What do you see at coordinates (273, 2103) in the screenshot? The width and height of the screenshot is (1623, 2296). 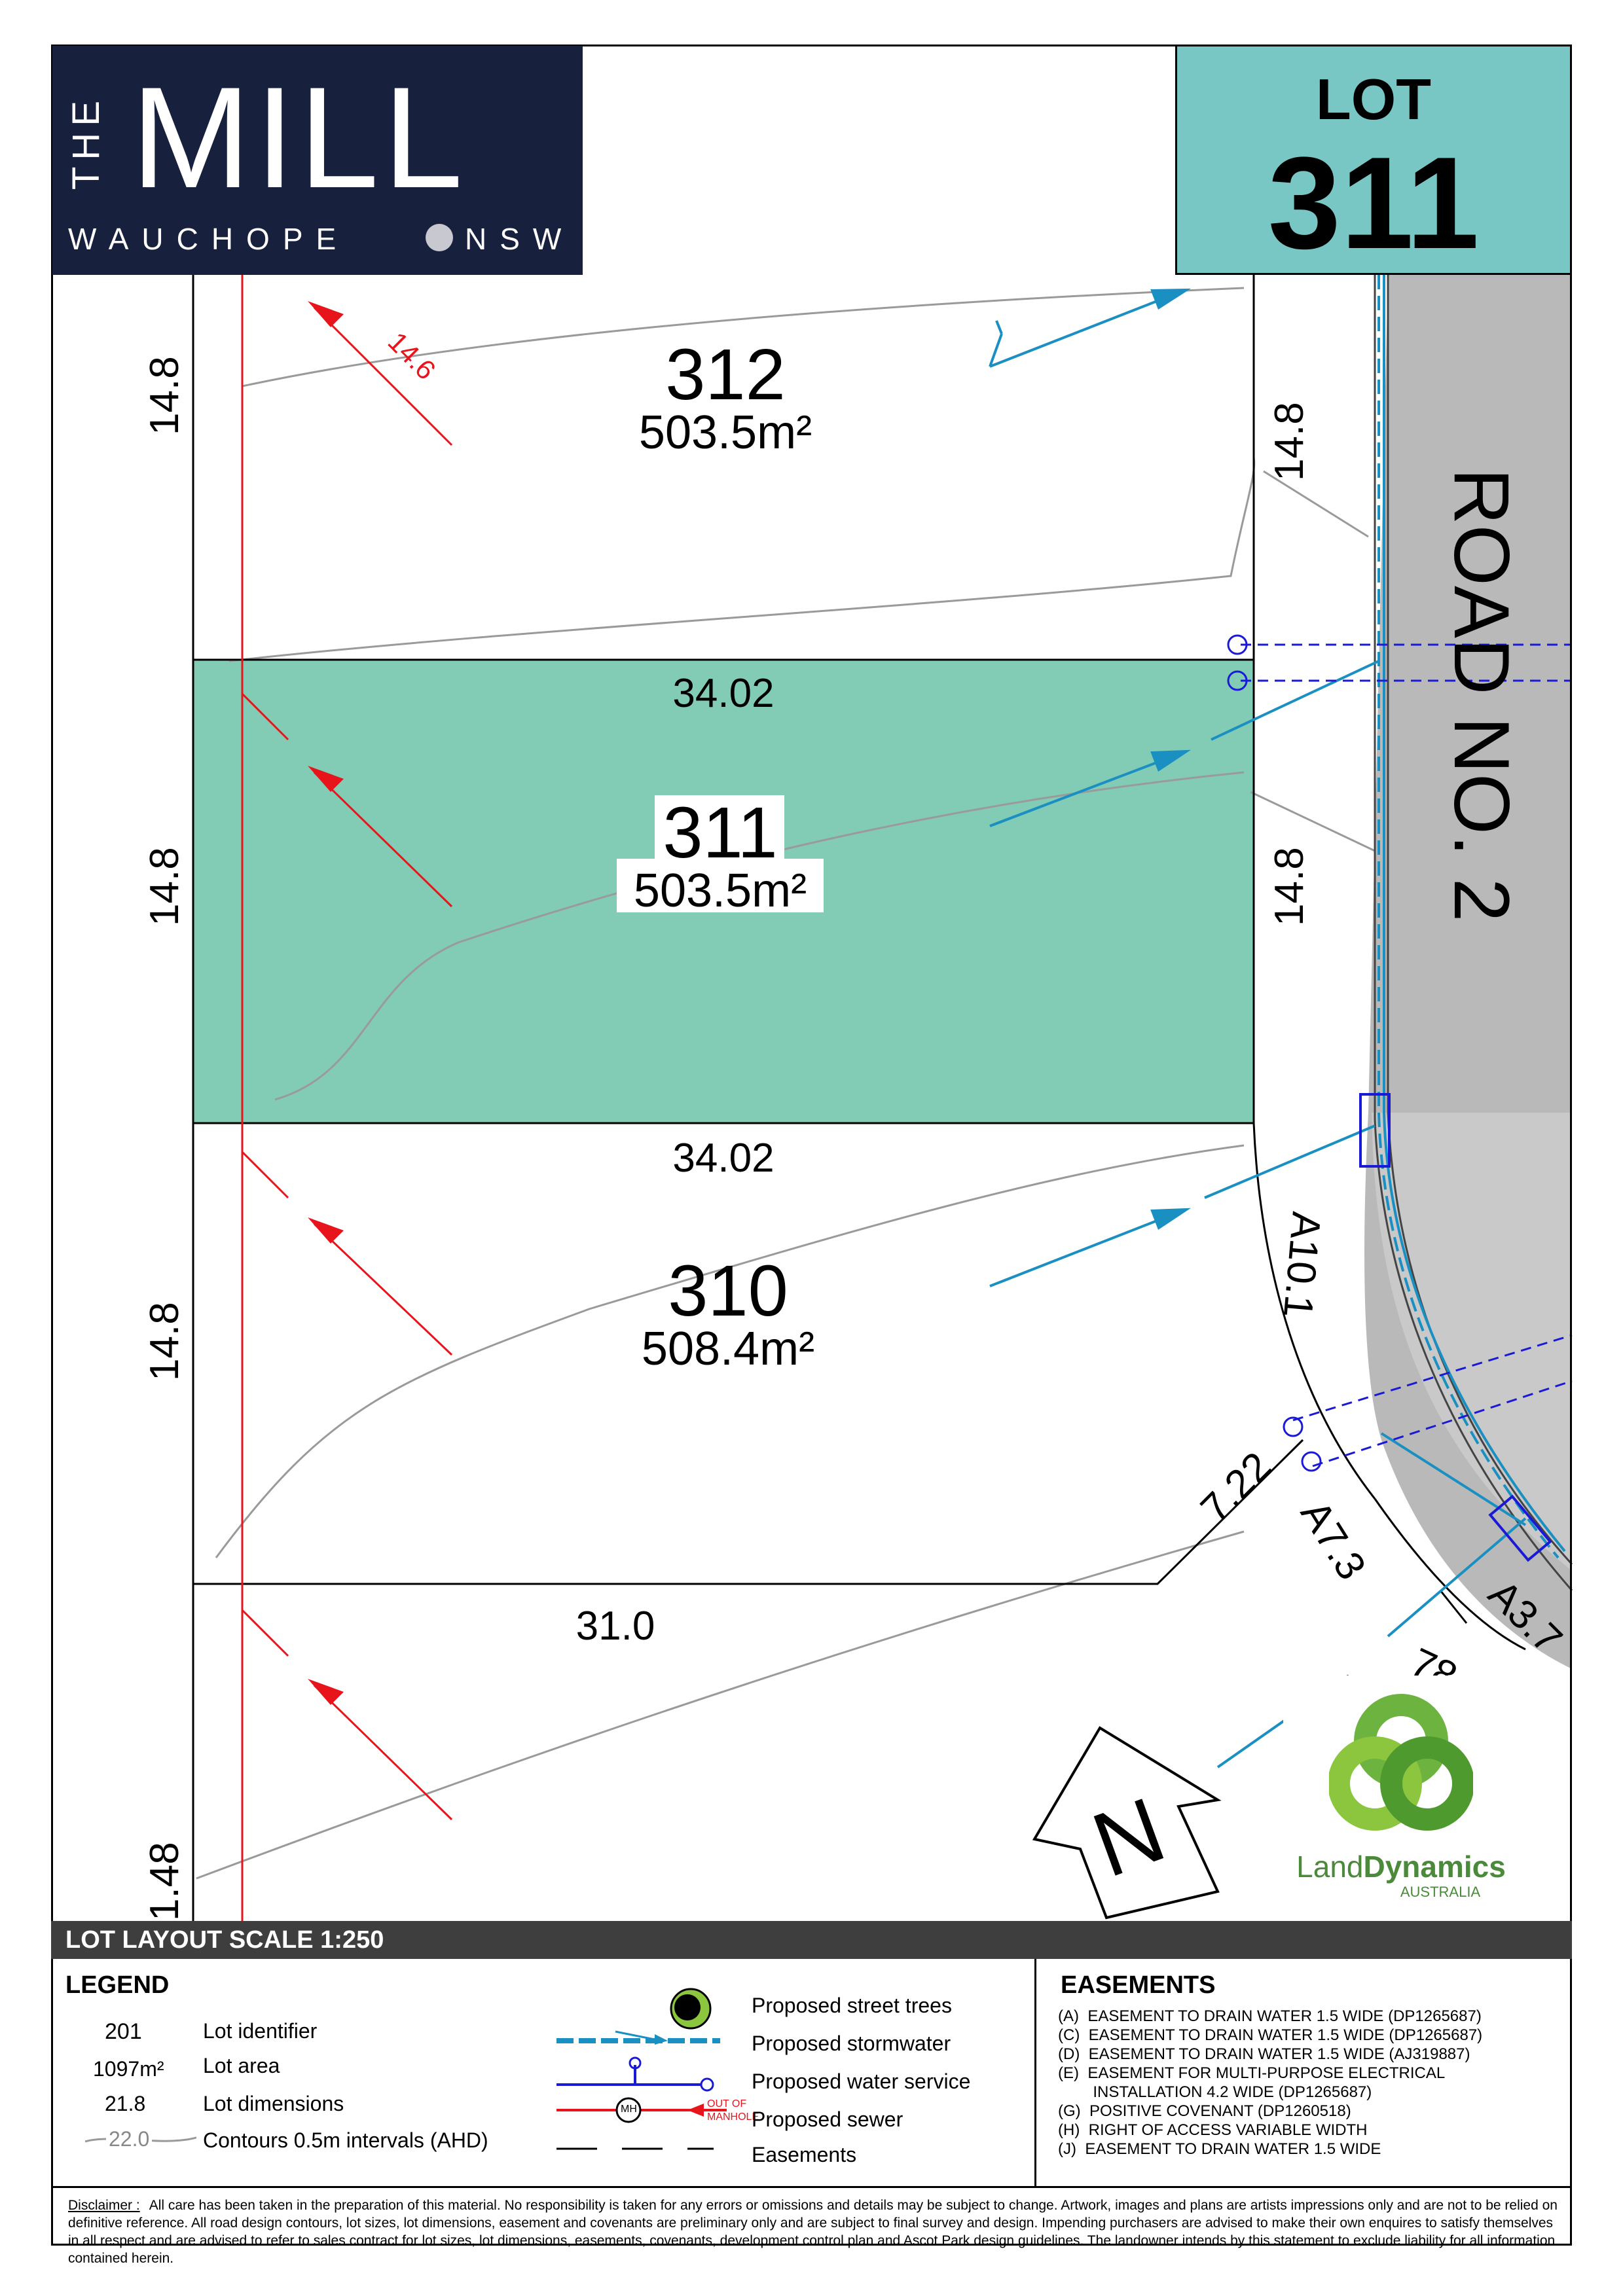 I see `legend-label-lot-dimensions: Lot dimensions` at bounding box center [273, 2103].